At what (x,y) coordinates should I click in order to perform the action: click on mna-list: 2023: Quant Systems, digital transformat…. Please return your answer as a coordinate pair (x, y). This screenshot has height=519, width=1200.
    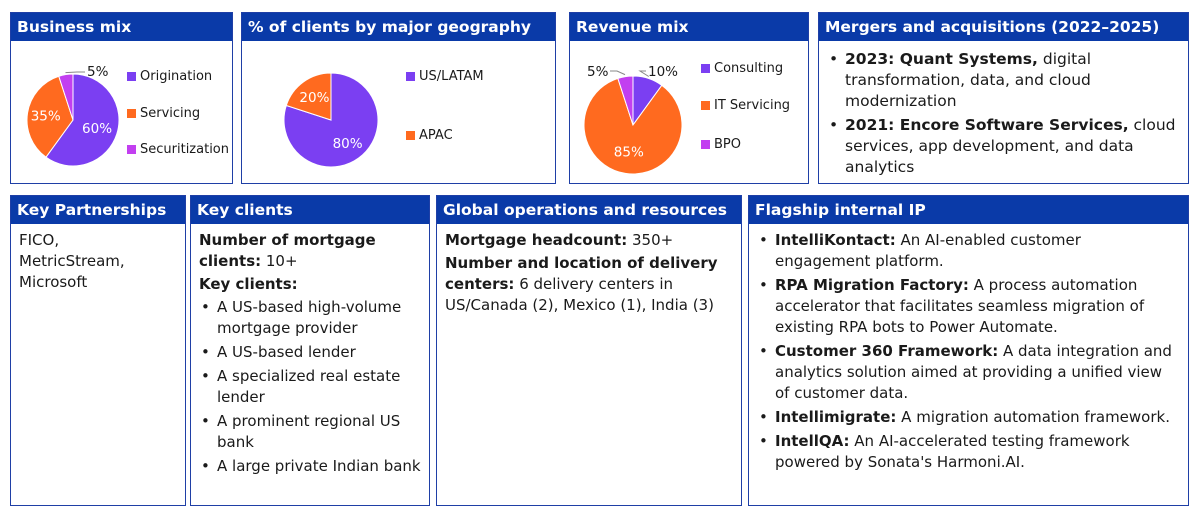
    Looking at the image, I should click on (1003, 113).